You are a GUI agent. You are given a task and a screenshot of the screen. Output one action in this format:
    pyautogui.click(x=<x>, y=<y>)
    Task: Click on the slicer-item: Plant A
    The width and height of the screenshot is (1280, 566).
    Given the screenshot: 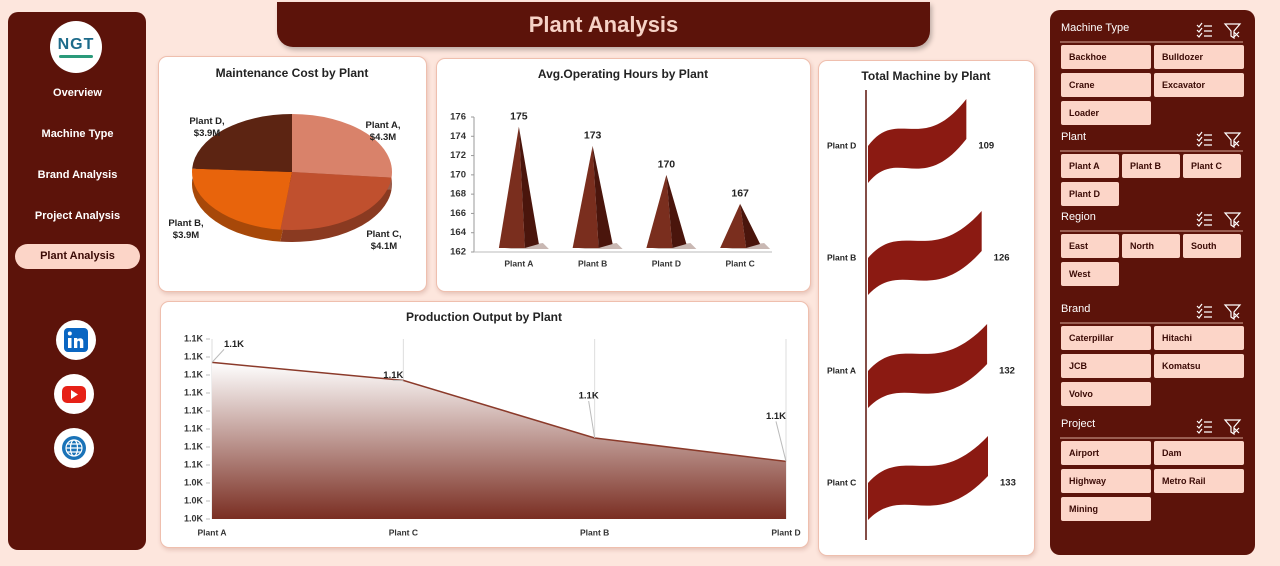 What is the action you would take?
    pyautogui.click(x=1090, y=166)
    